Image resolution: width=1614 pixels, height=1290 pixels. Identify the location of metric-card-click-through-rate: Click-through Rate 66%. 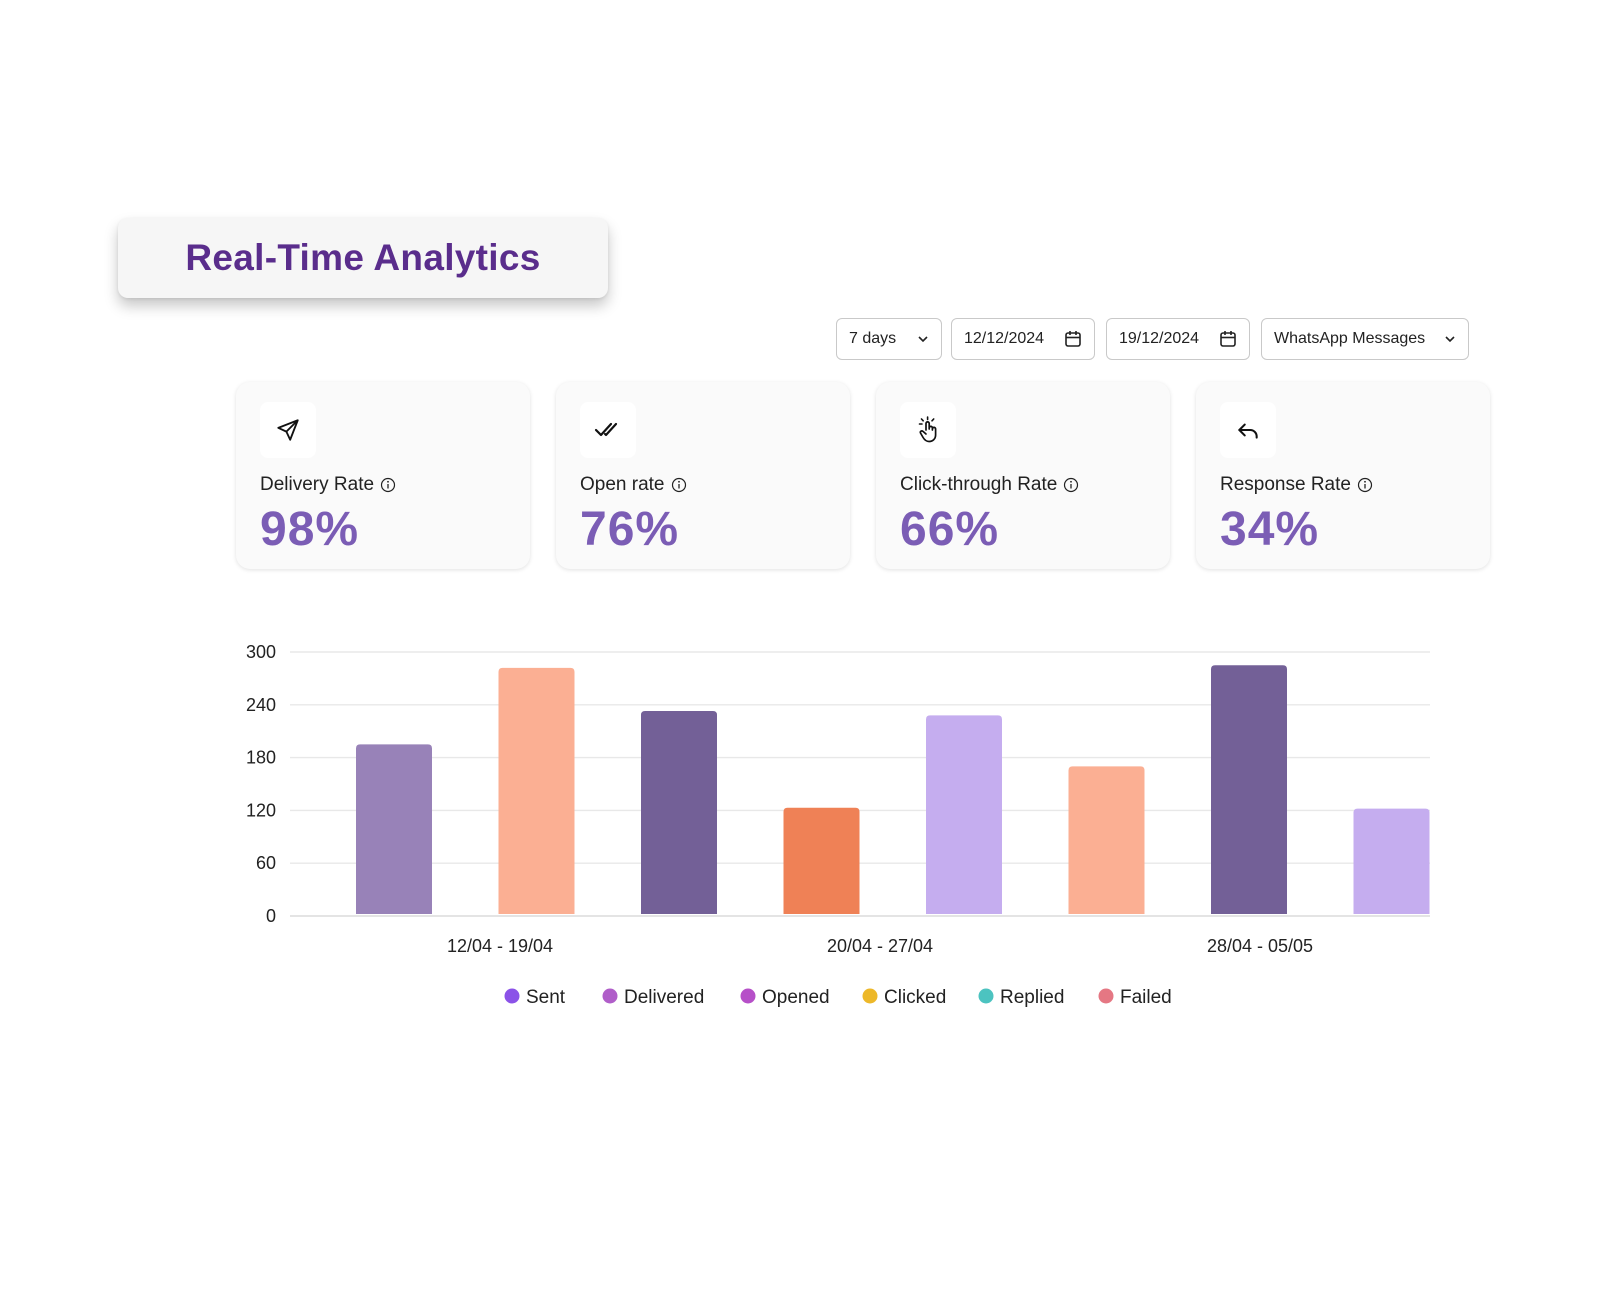
(1023, 475).